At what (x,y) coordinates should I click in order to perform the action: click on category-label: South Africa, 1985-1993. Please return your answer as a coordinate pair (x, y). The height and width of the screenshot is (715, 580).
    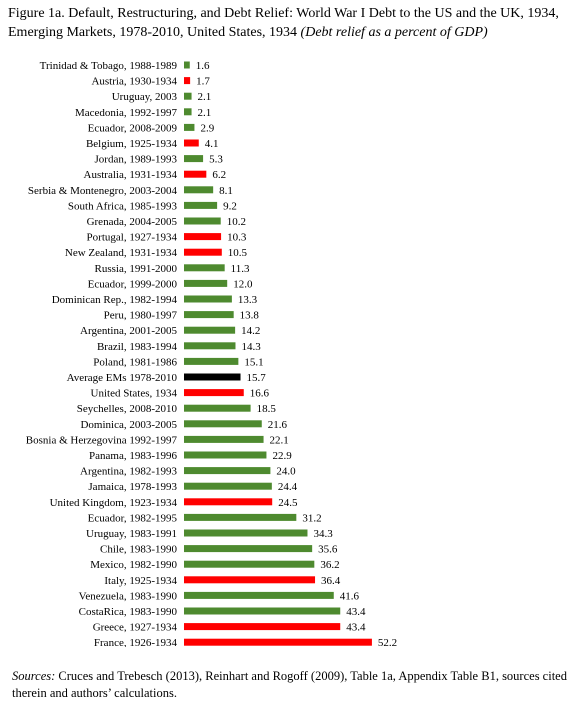
    Looking at the image, I should click on (123, 206).